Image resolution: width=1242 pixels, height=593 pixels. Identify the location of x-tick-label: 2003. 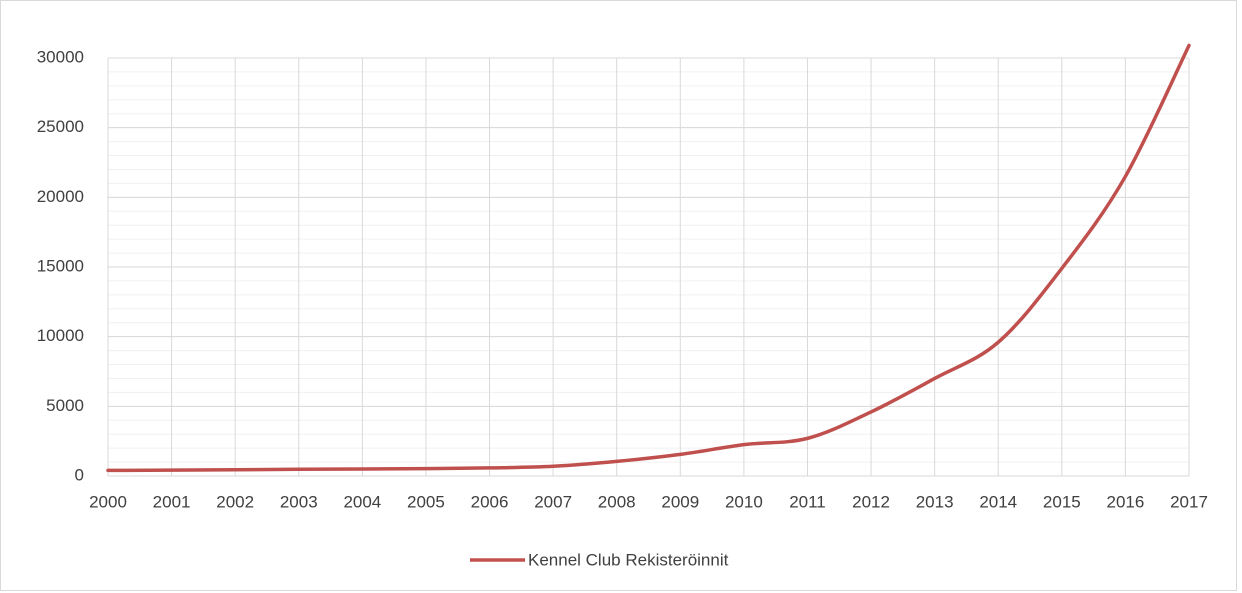
(299, 501).